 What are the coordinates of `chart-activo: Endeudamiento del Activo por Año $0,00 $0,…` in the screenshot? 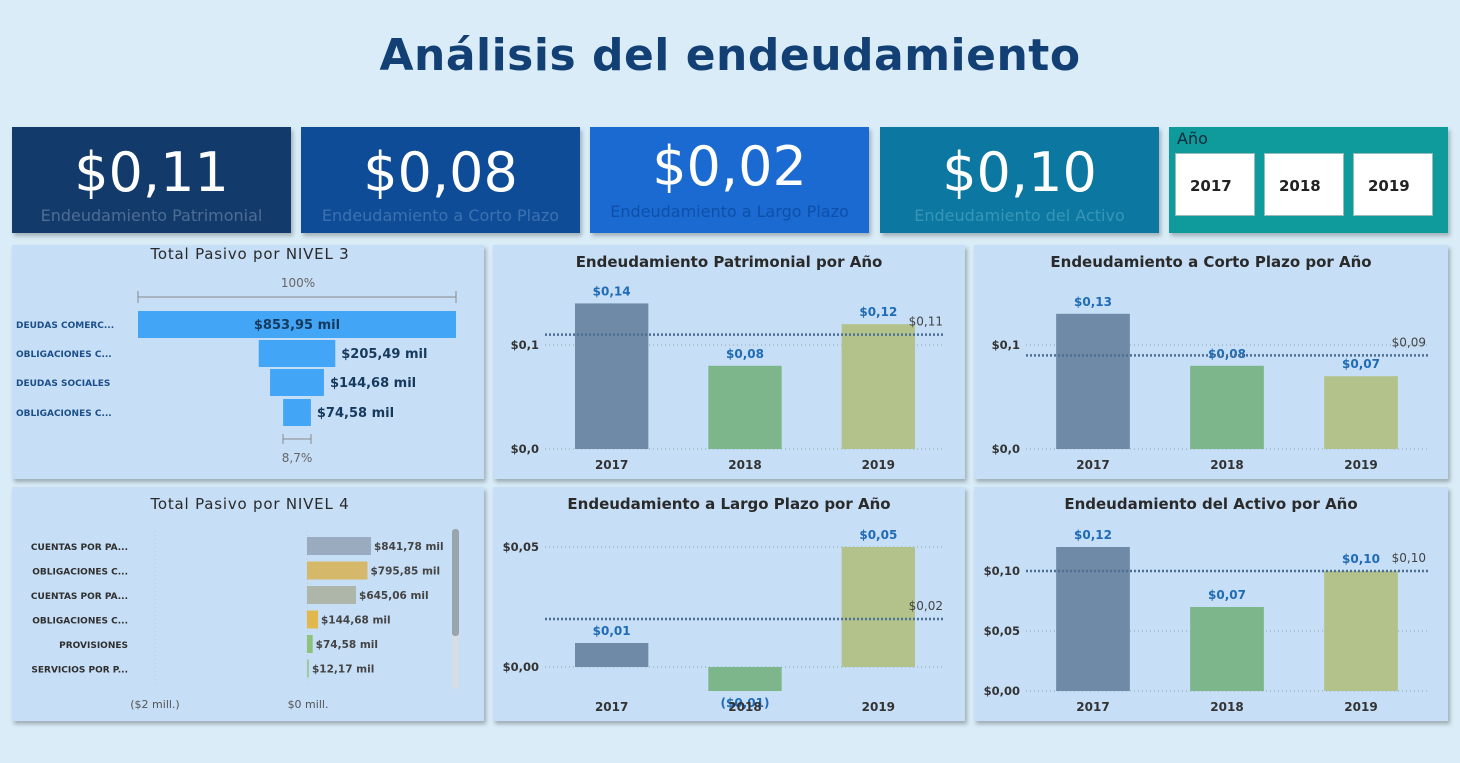 It's located at (1206, 604).